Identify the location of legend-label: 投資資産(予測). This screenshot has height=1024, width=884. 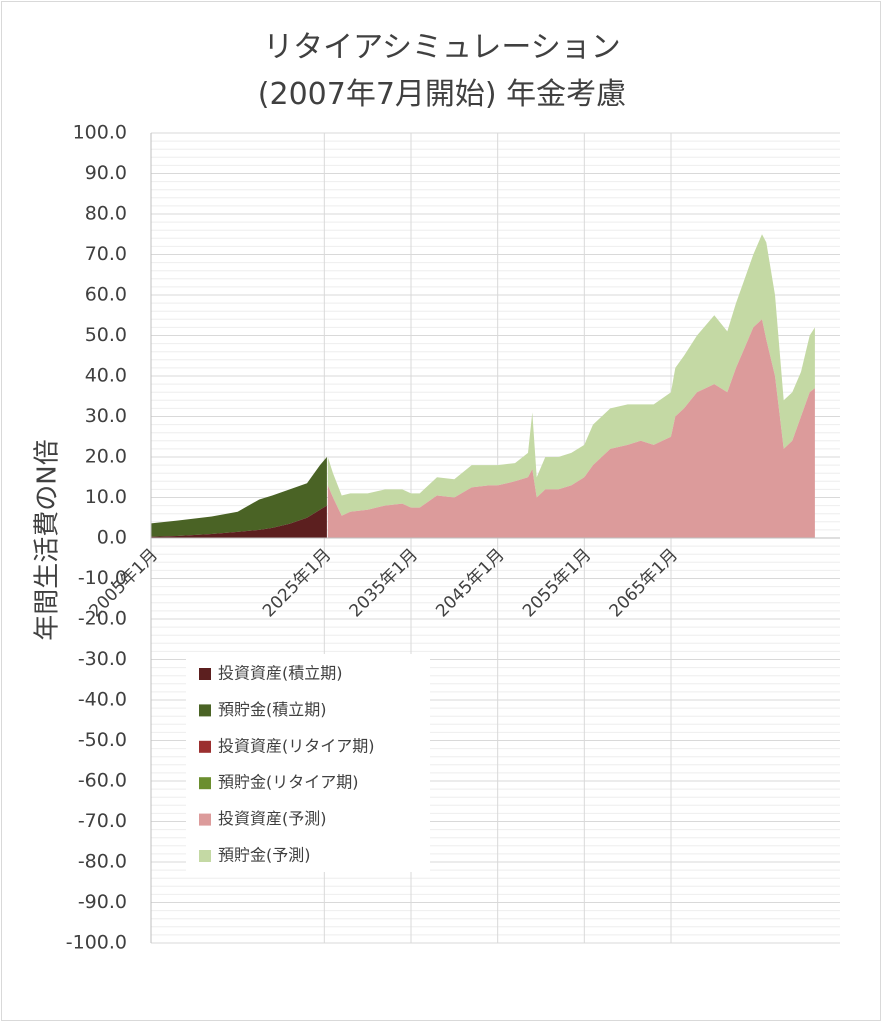
(272, 818).